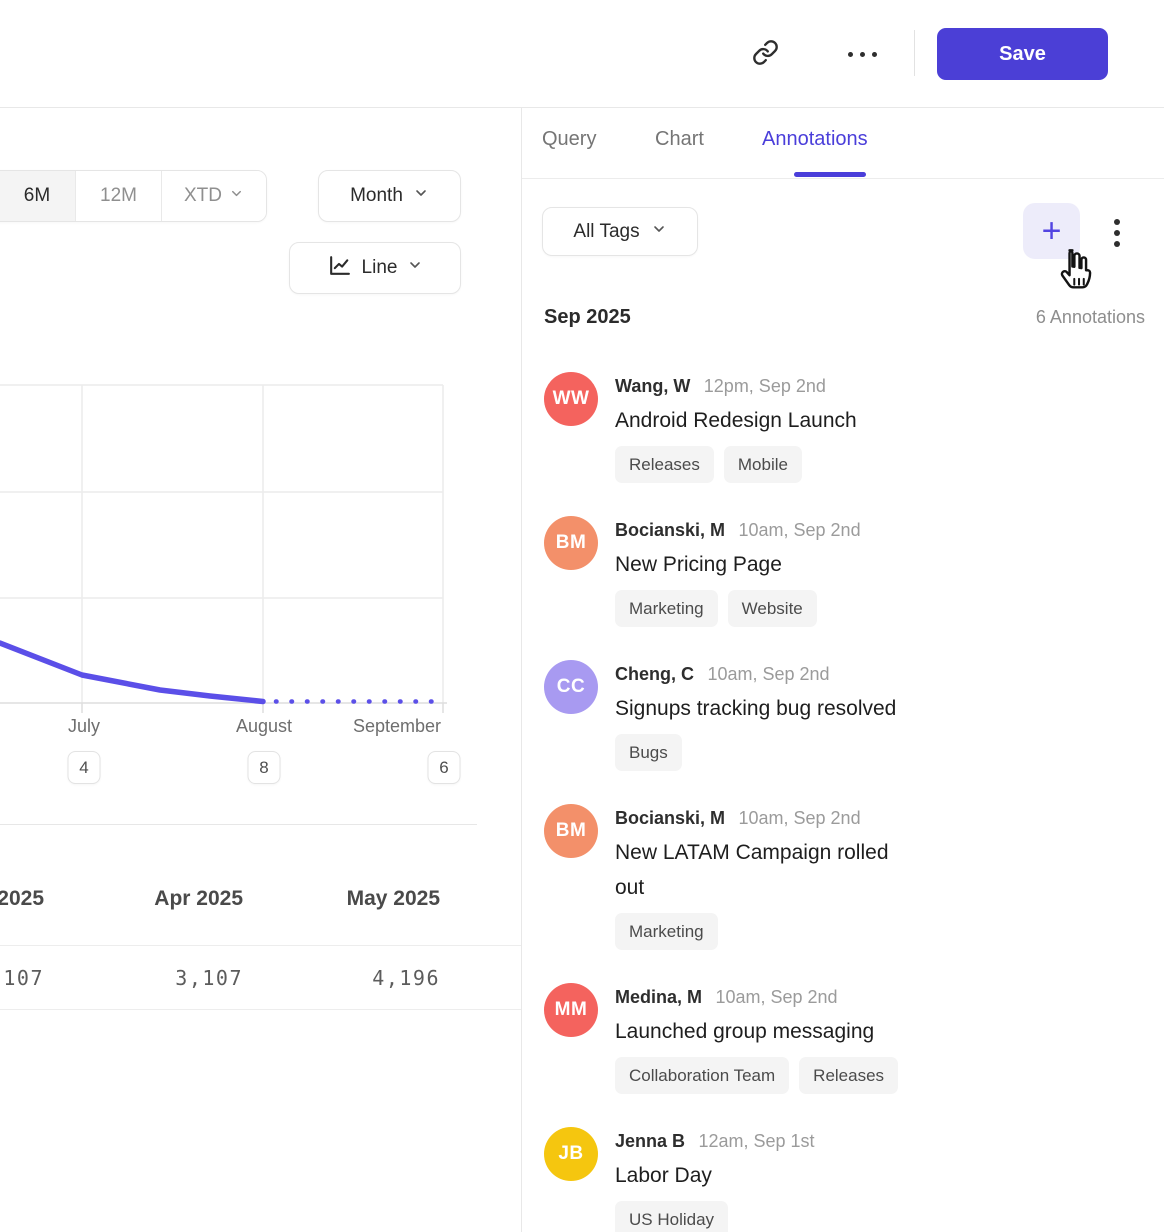 Image resolution: width=1164 pixels, height=1232 pixels. I want to click on line-chart-icon, so click(339, 268).